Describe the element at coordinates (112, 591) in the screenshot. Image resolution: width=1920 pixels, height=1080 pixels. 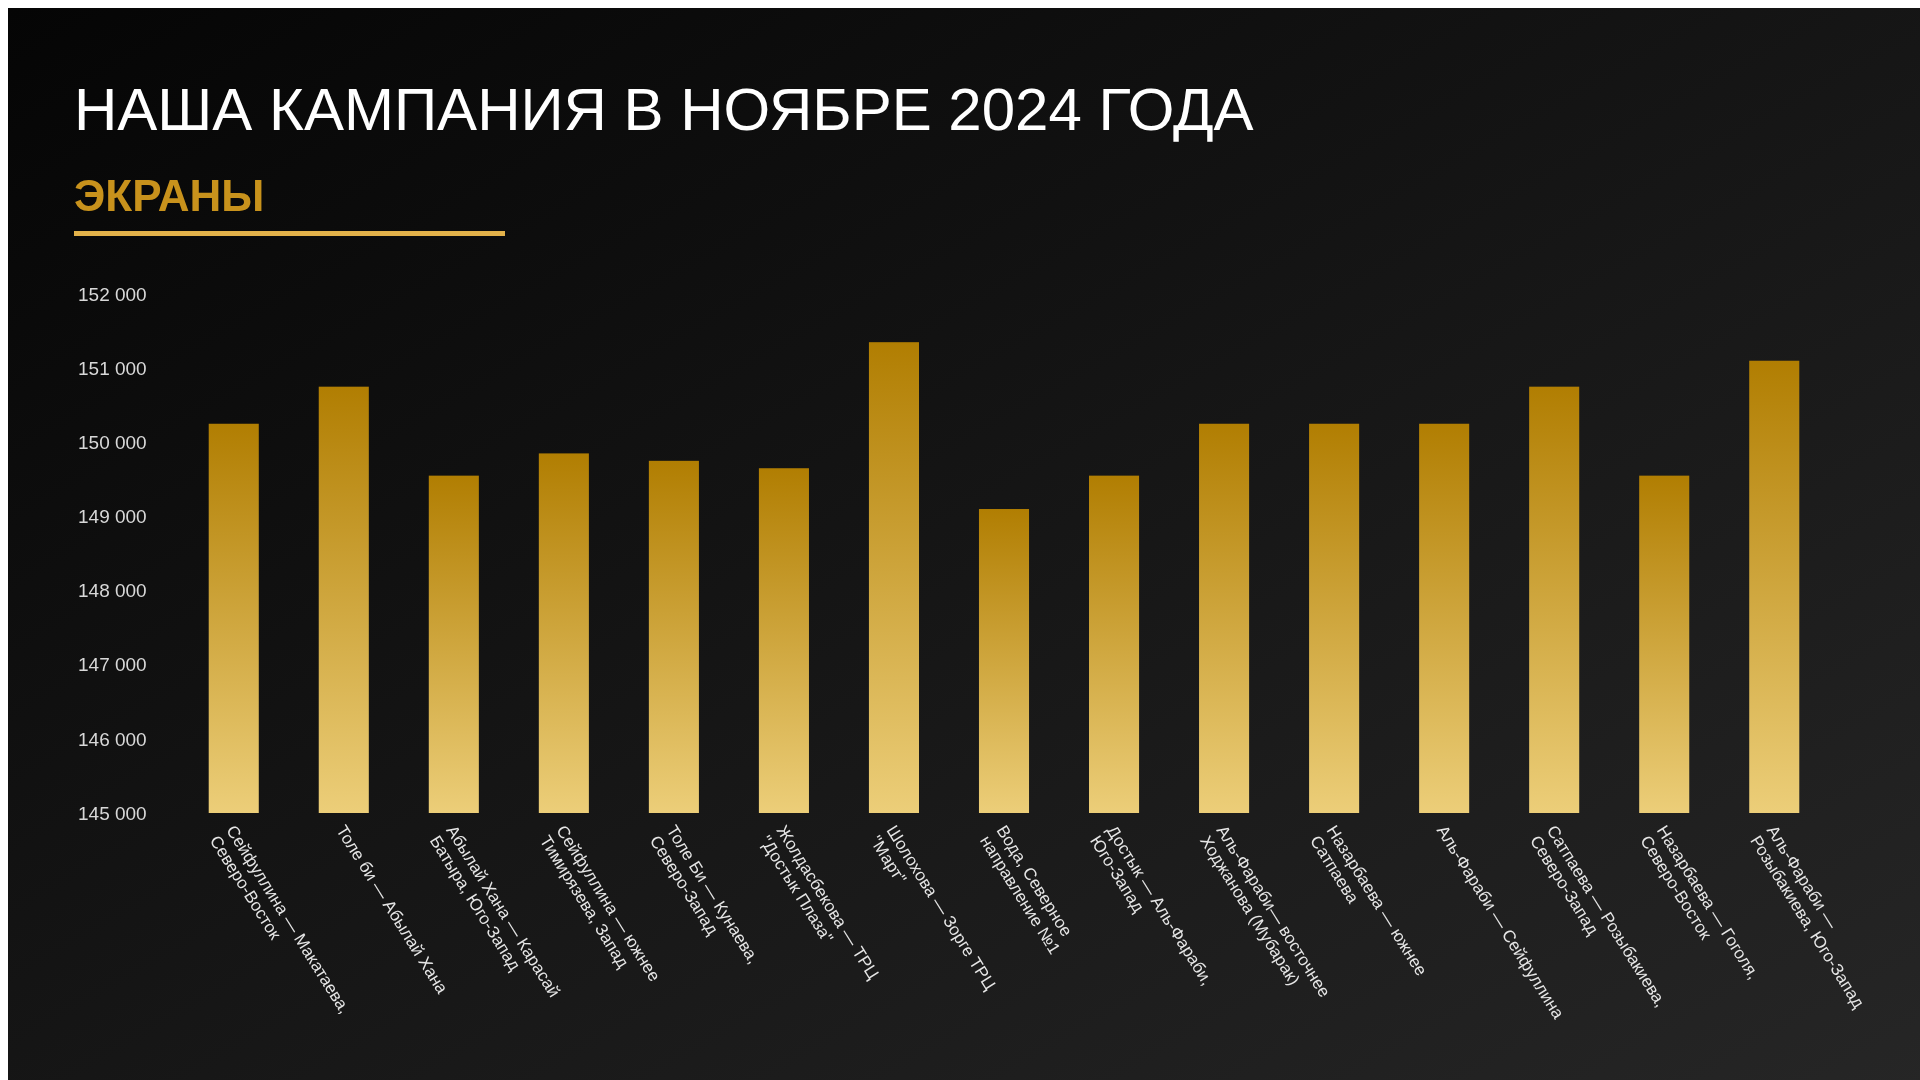
I see `y-tick-label: 148 000` at that location.